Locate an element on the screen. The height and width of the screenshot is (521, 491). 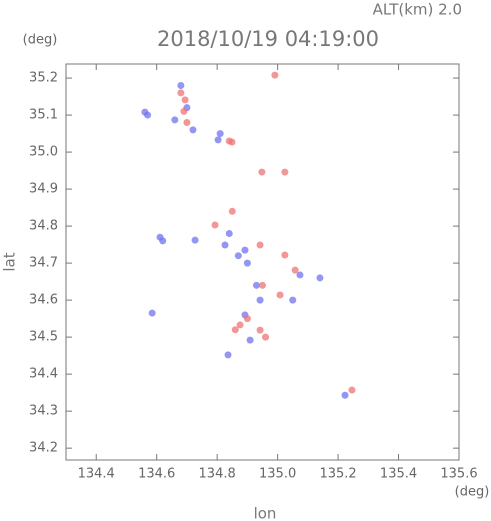
y-tick-label: 34.9 is located at coordinates (43, 189).